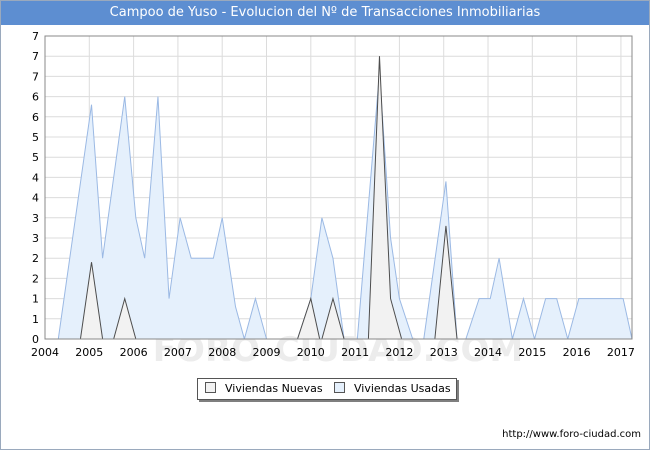 The height and width of the screenshot is (450, 650). What do you see at coordinates (222, 352) in the screenshot?
I see `x-tick-label: 2008` at bounding box center [222, 352].